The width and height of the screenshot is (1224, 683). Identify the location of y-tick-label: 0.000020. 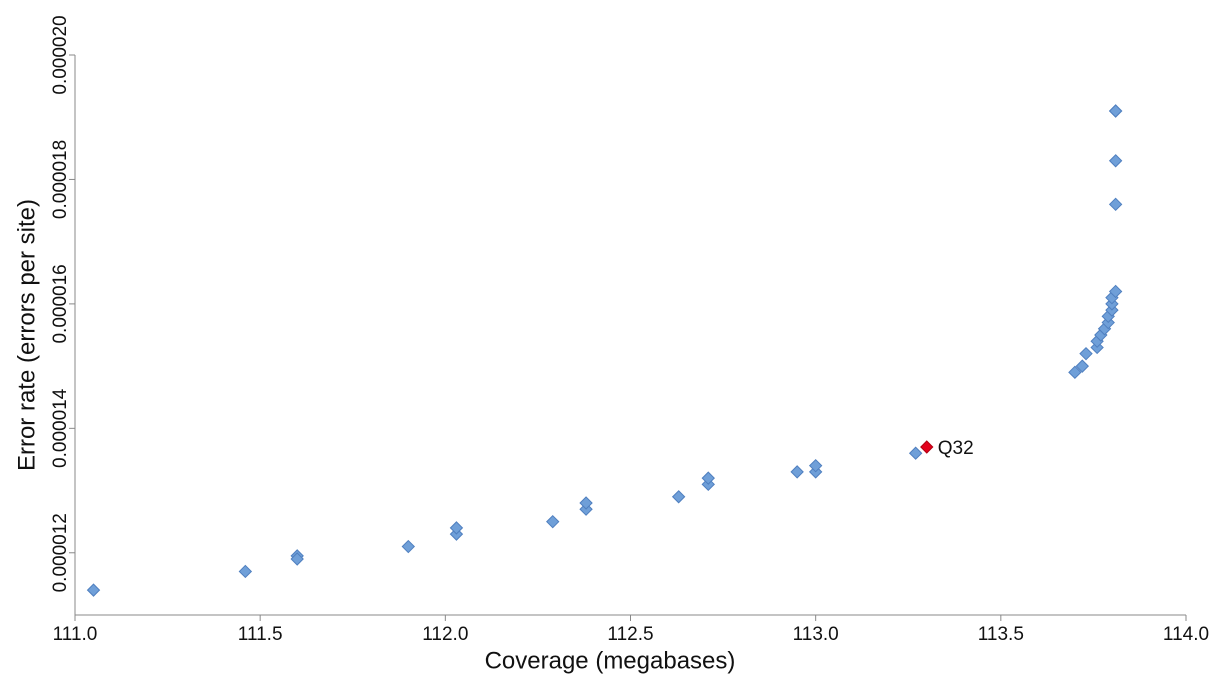
(60, 54).